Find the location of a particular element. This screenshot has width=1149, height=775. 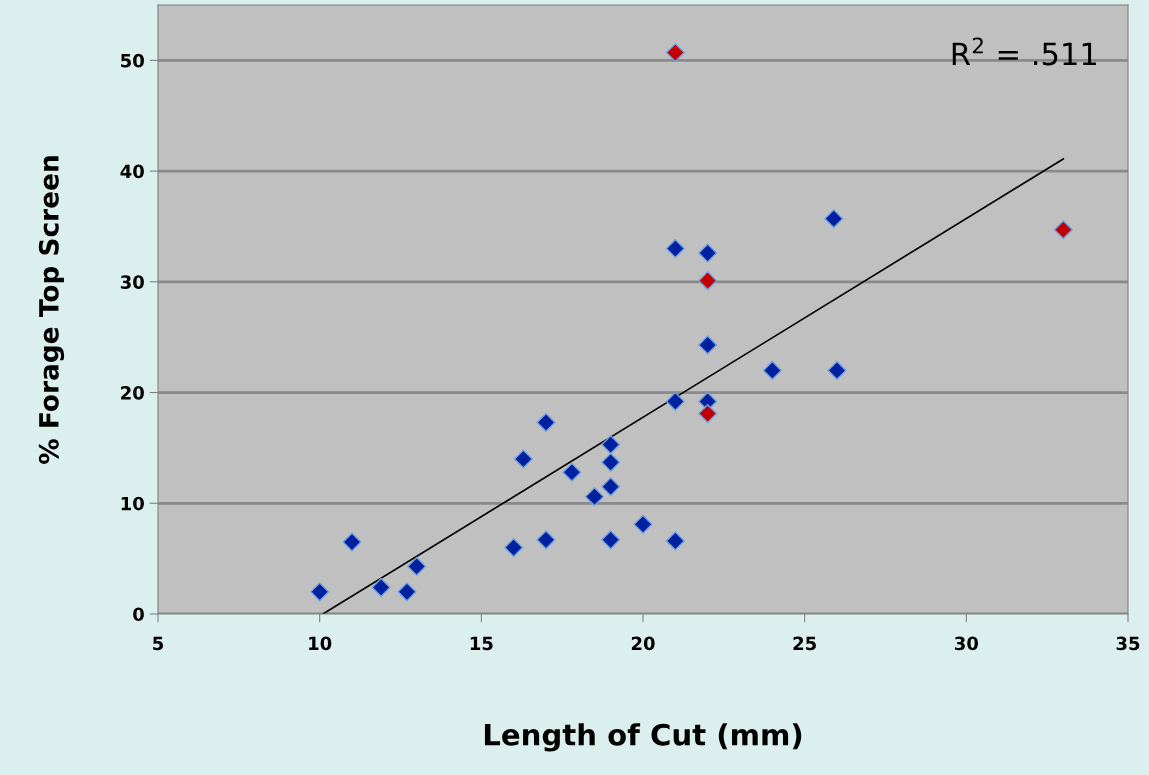

x-tick-label: 15 is located at coordinates (481, 643).